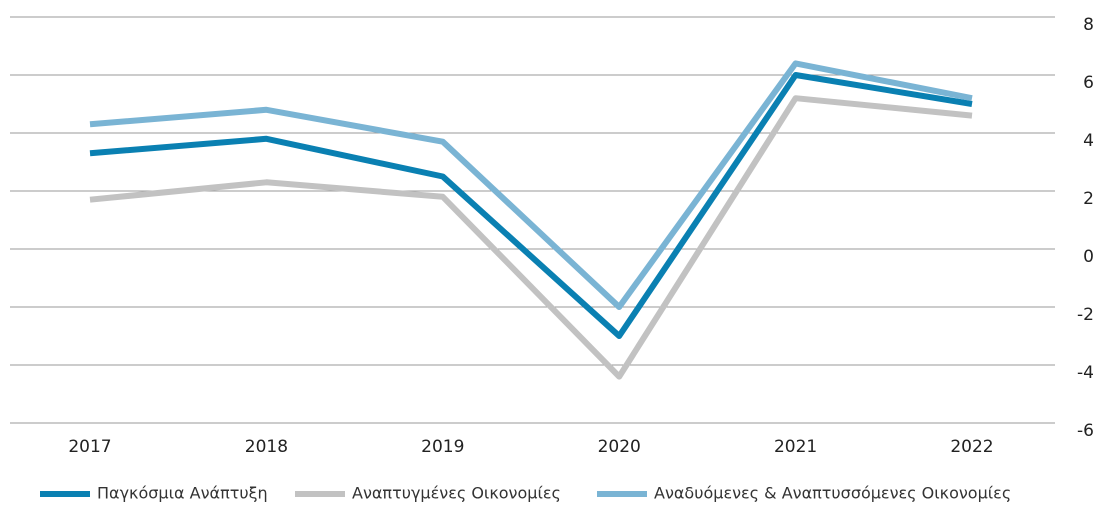 The image size is (1104, 505). What do you see at coordinates (1088, 257) in the screenshot?
I see `y-tick-label: 0` at bounding box center [1088, 257].